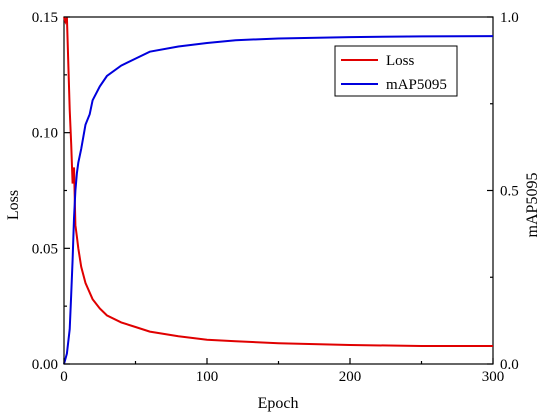 This screenshot has height=418, width=550. Describe the element at coordinates (45, 249) in the screenshot. I see `y-left-tick-label: 0.05` at that location.